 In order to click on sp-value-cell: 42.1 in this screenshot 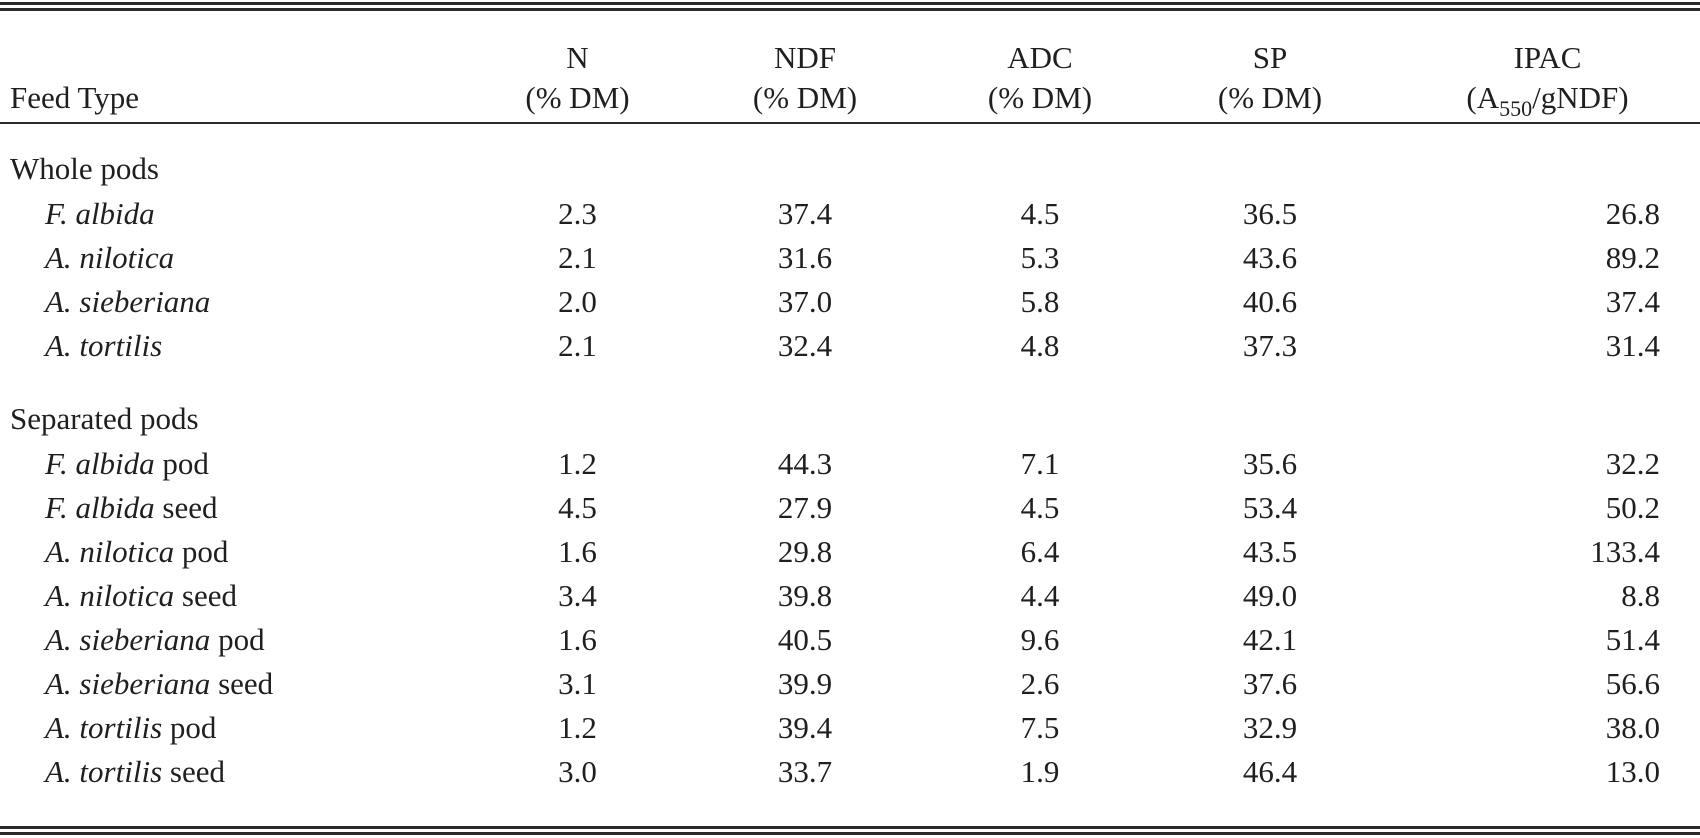, I will do `click(1270, 639)`.